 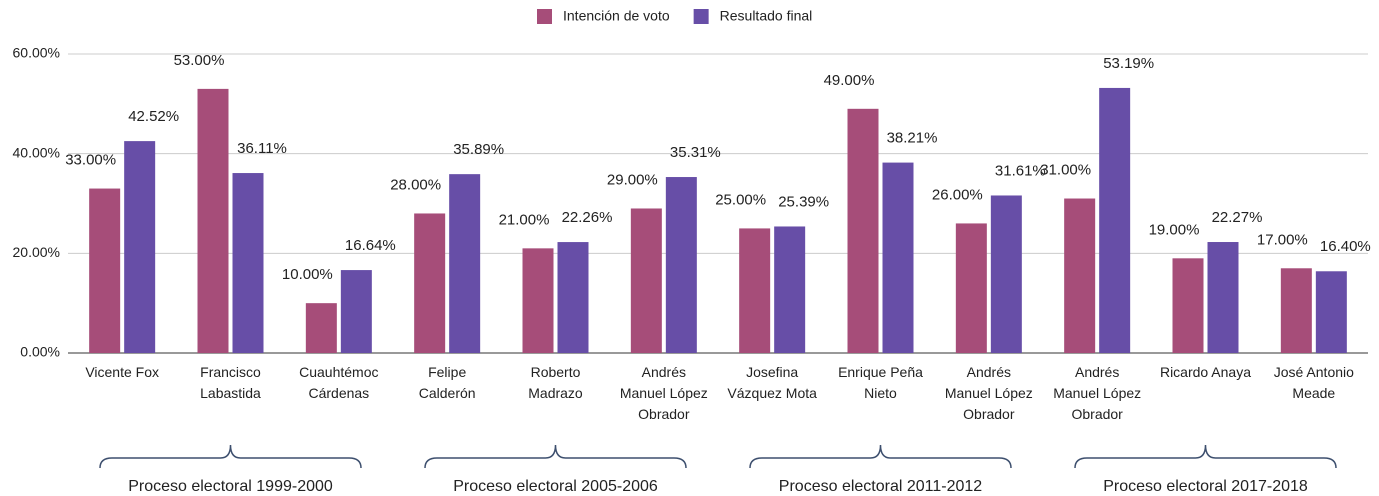 What do you see at coordinates (803, 201) in the screenshot?
I see `value-label: 25.39%` at bounding box center [803, 201].